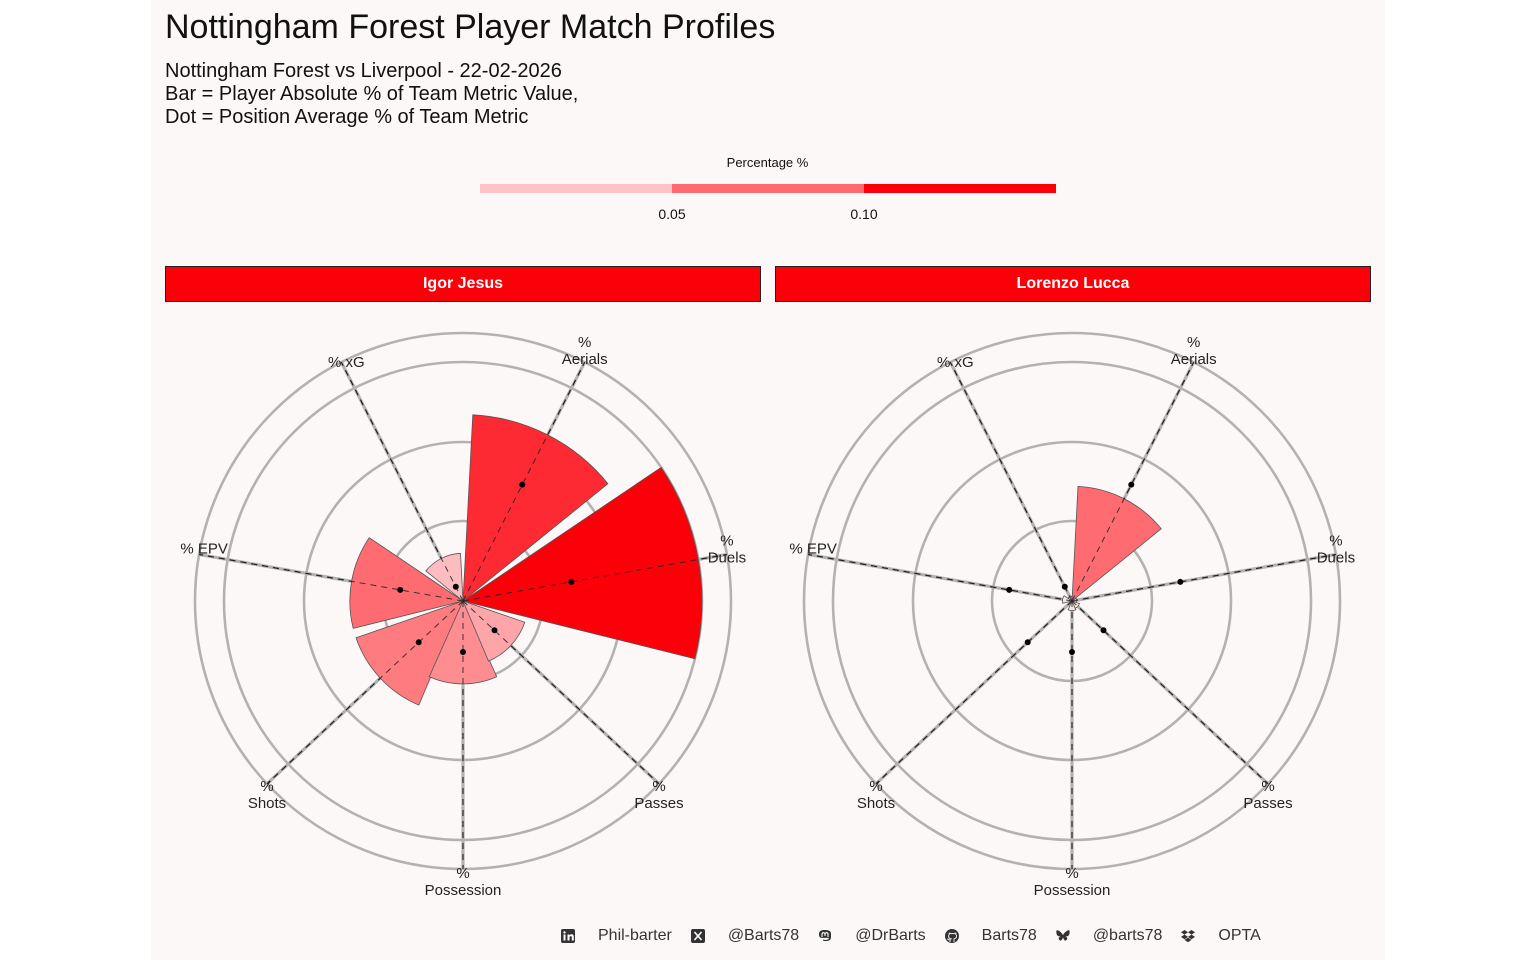 Image resolution: width=1536 pixels, height=960 pixels. What do you see at coordinates (698, 936) in the screenshot?
I see `x-twitter-icon` at bounding box center [698, 936].